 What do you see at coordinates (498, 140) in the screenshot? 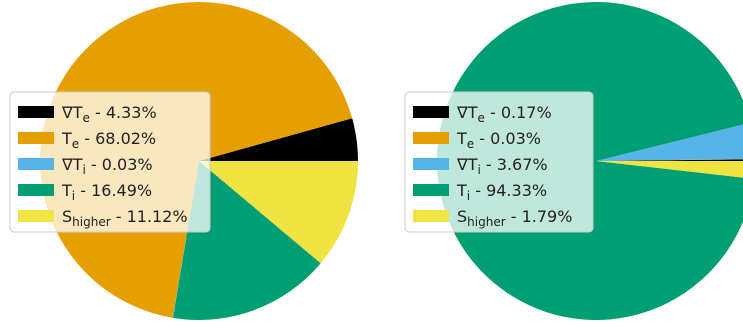
I see `legend-label: Te - 0.03%` at bounding box center [498, 140].